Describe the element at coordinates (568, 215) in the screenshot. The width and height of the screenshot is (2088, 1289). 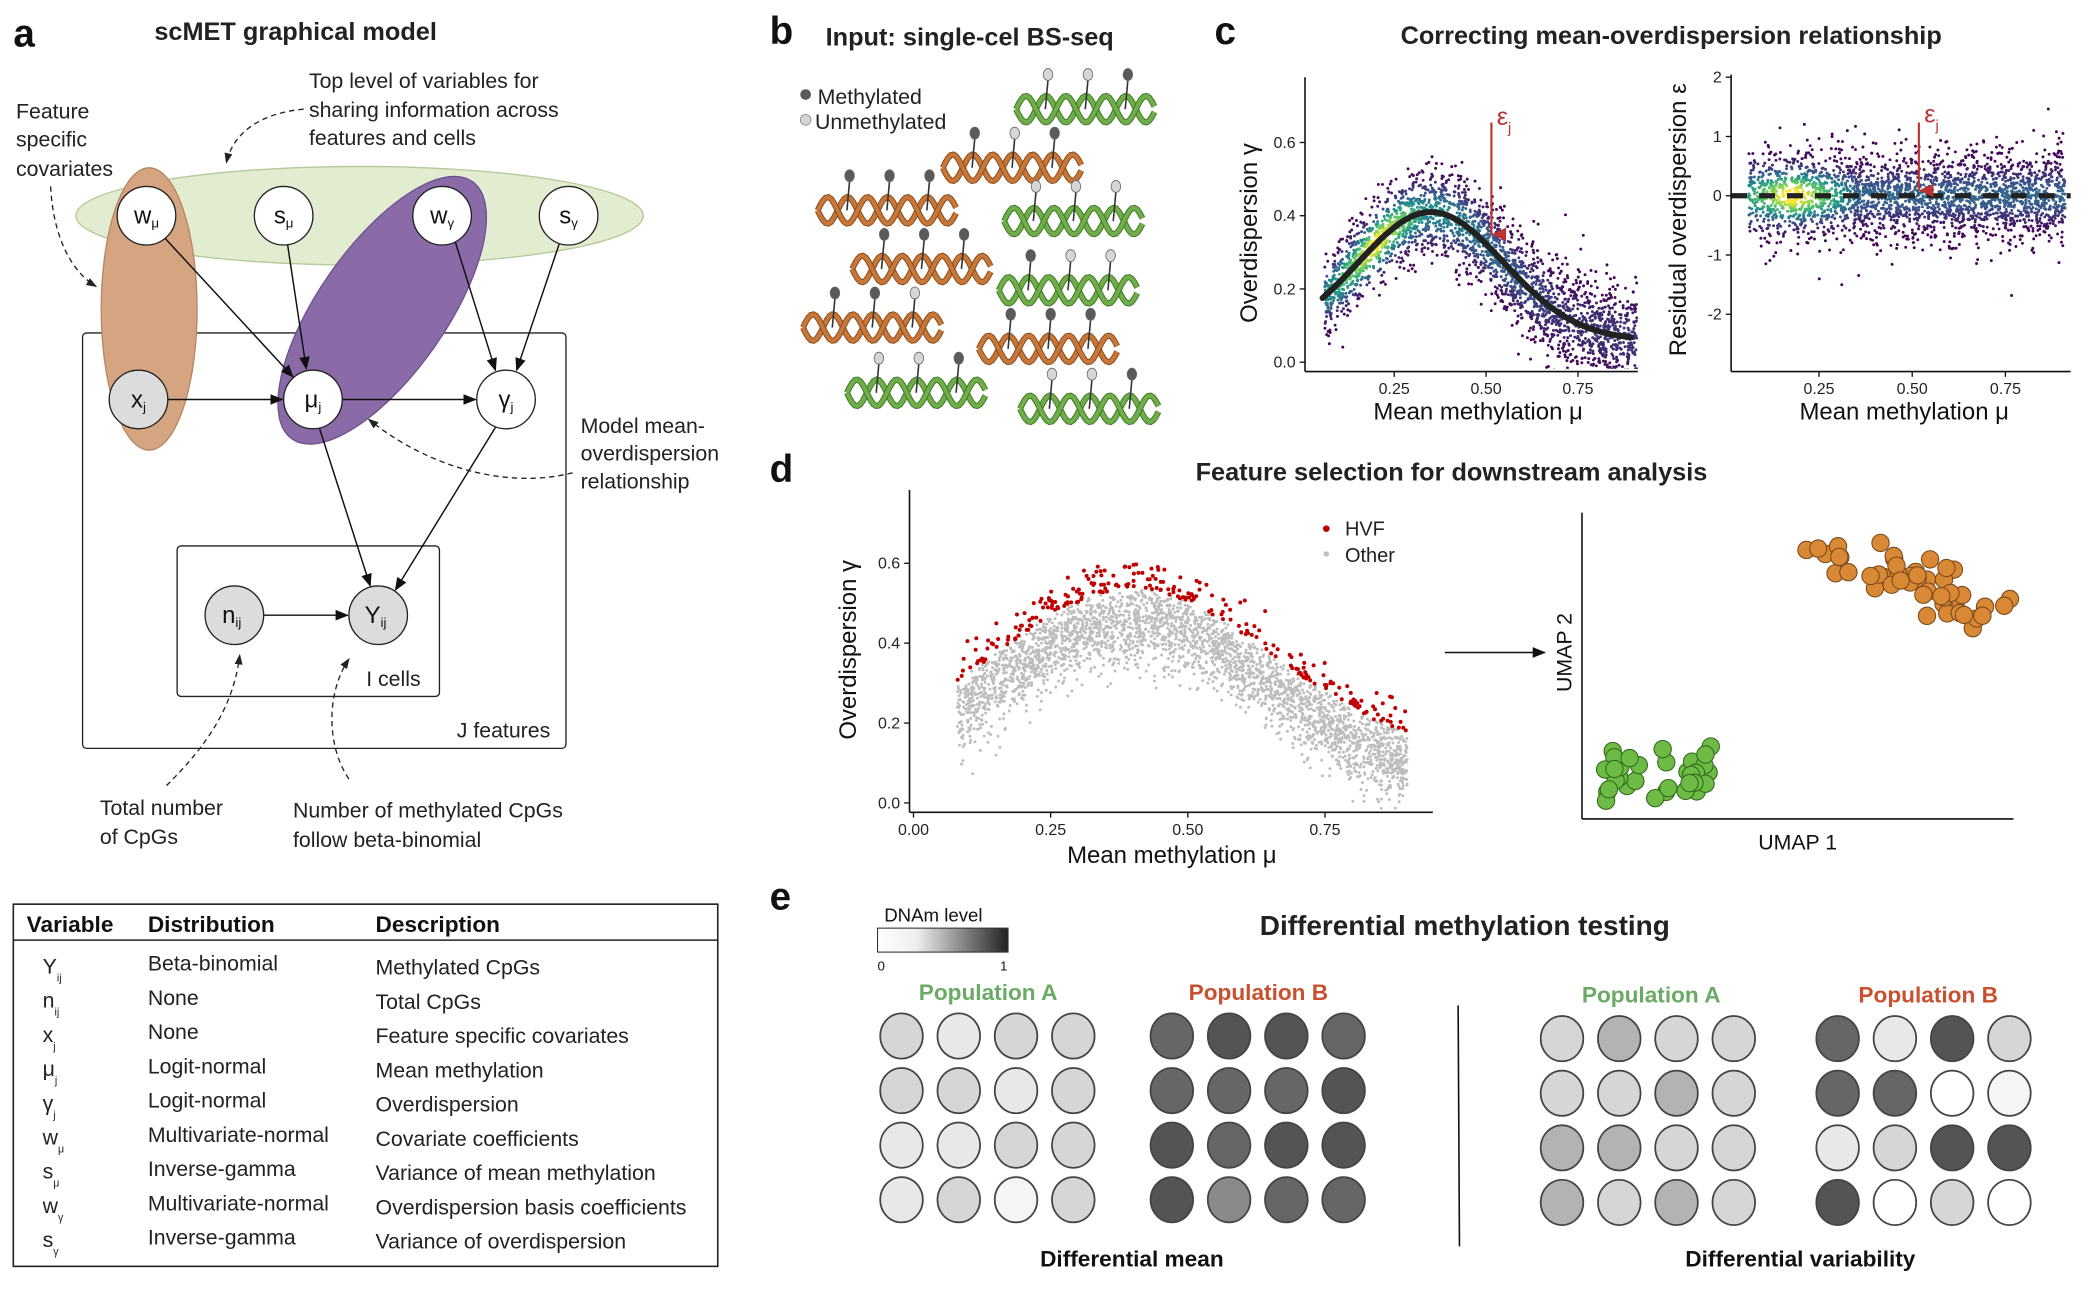
I see `node-s-gamma: sγ` at that location.